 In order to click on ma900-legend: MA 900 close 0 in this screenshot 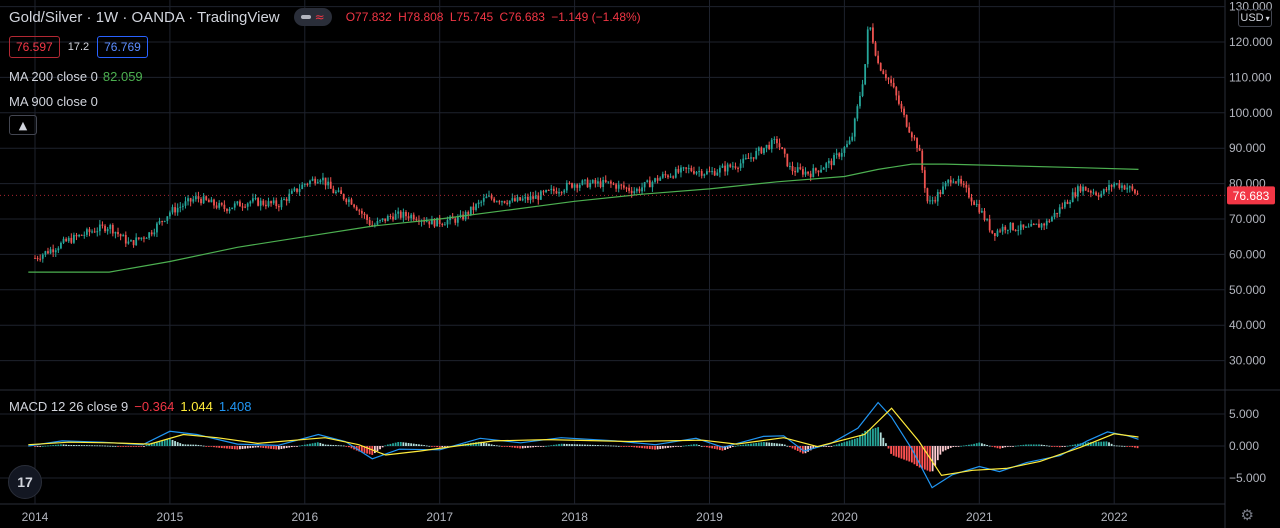, I will do `click(53, 101)`.